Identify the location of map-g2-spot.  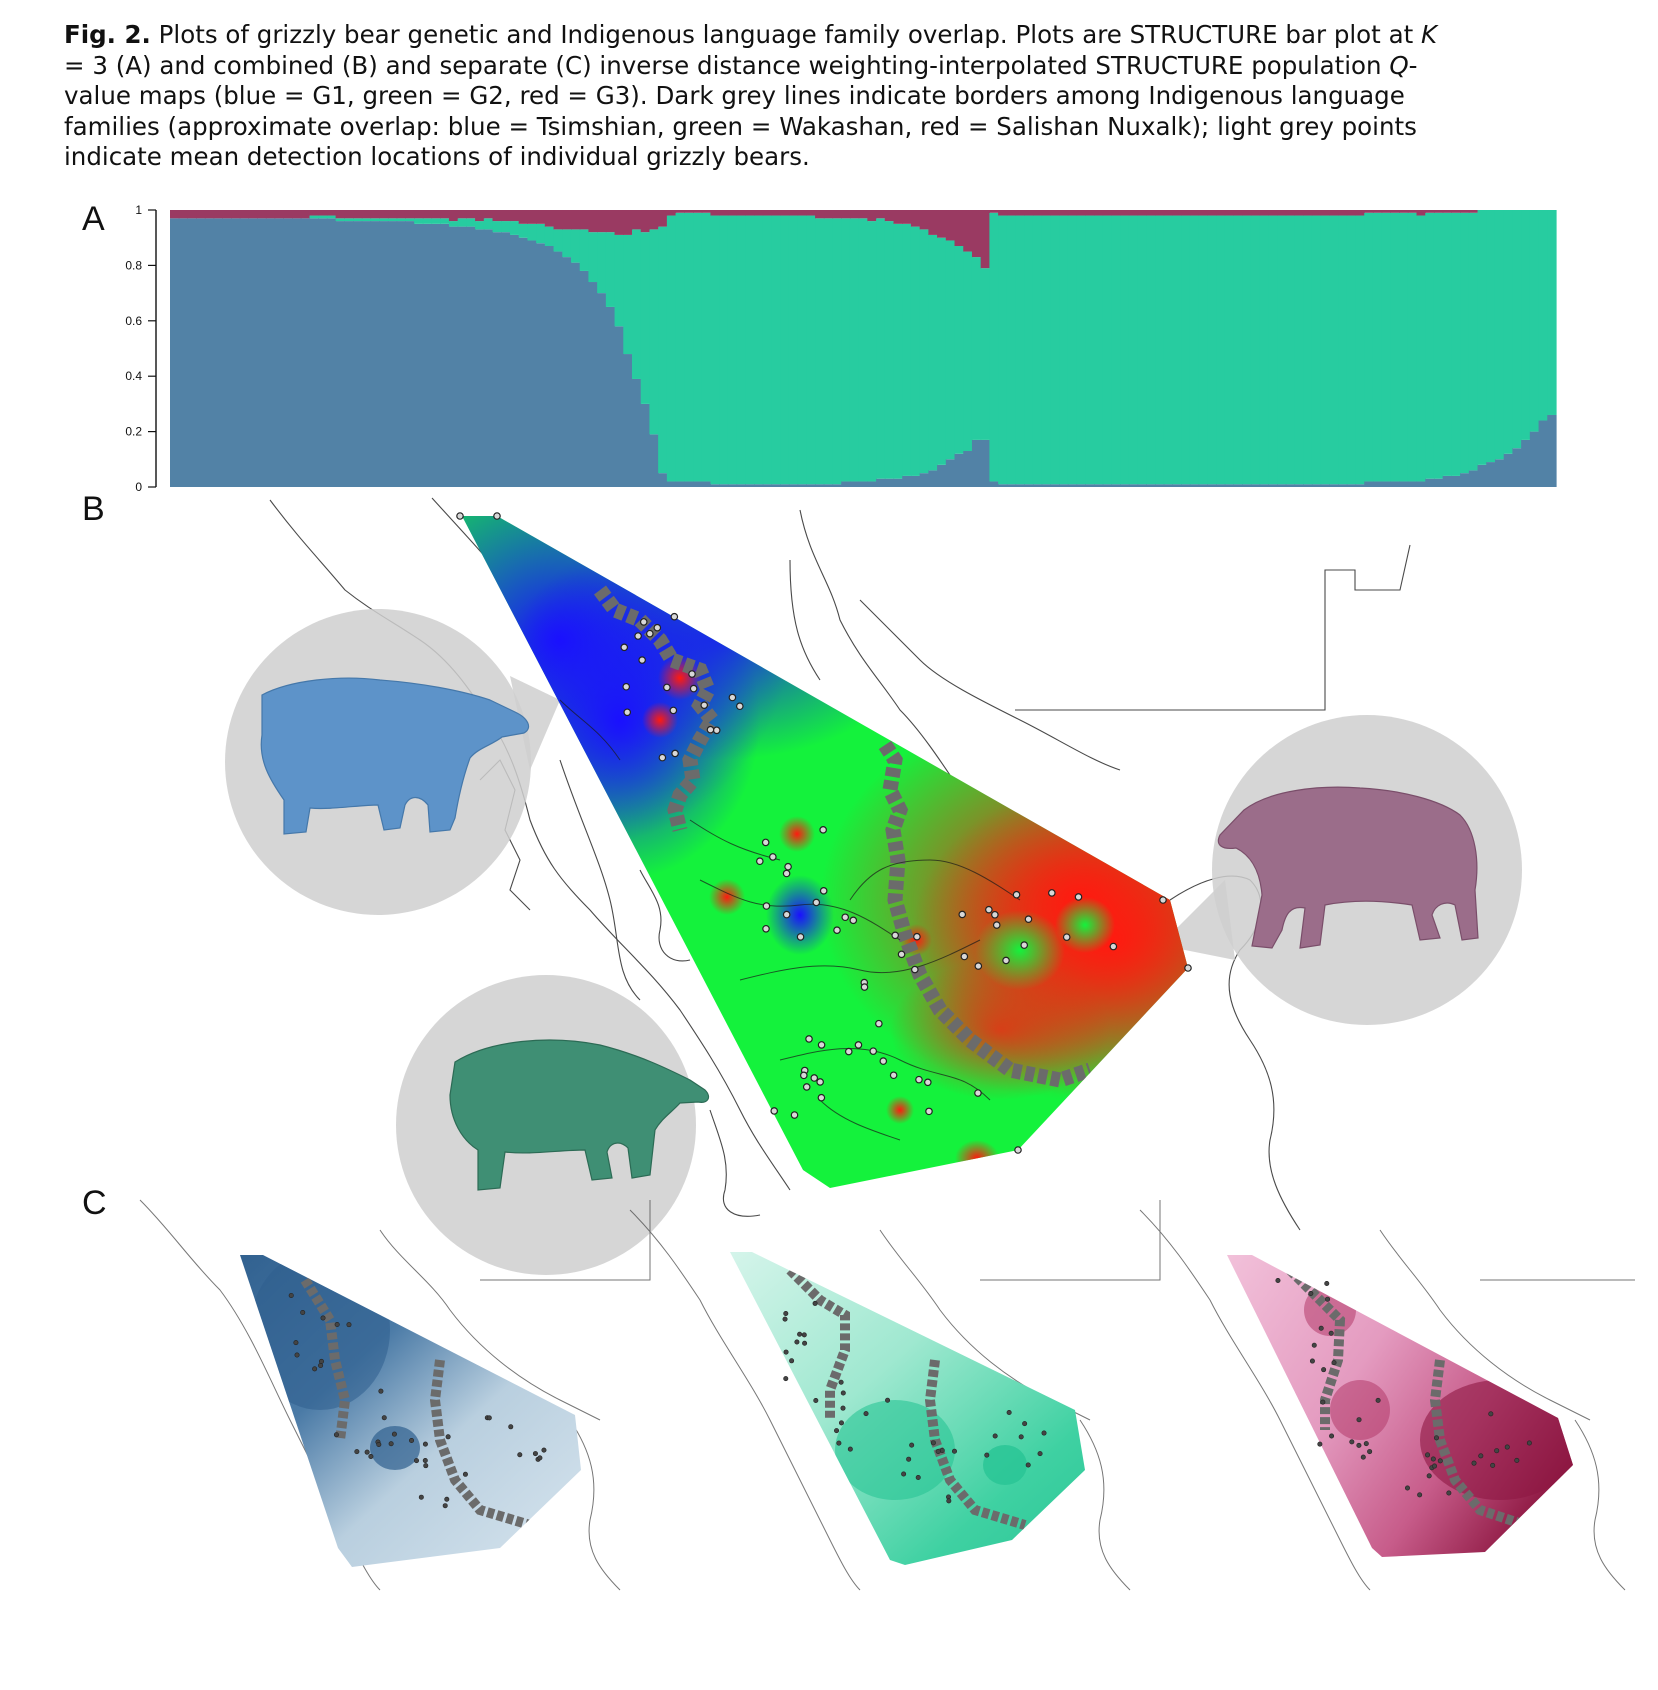
(1005, 1465).